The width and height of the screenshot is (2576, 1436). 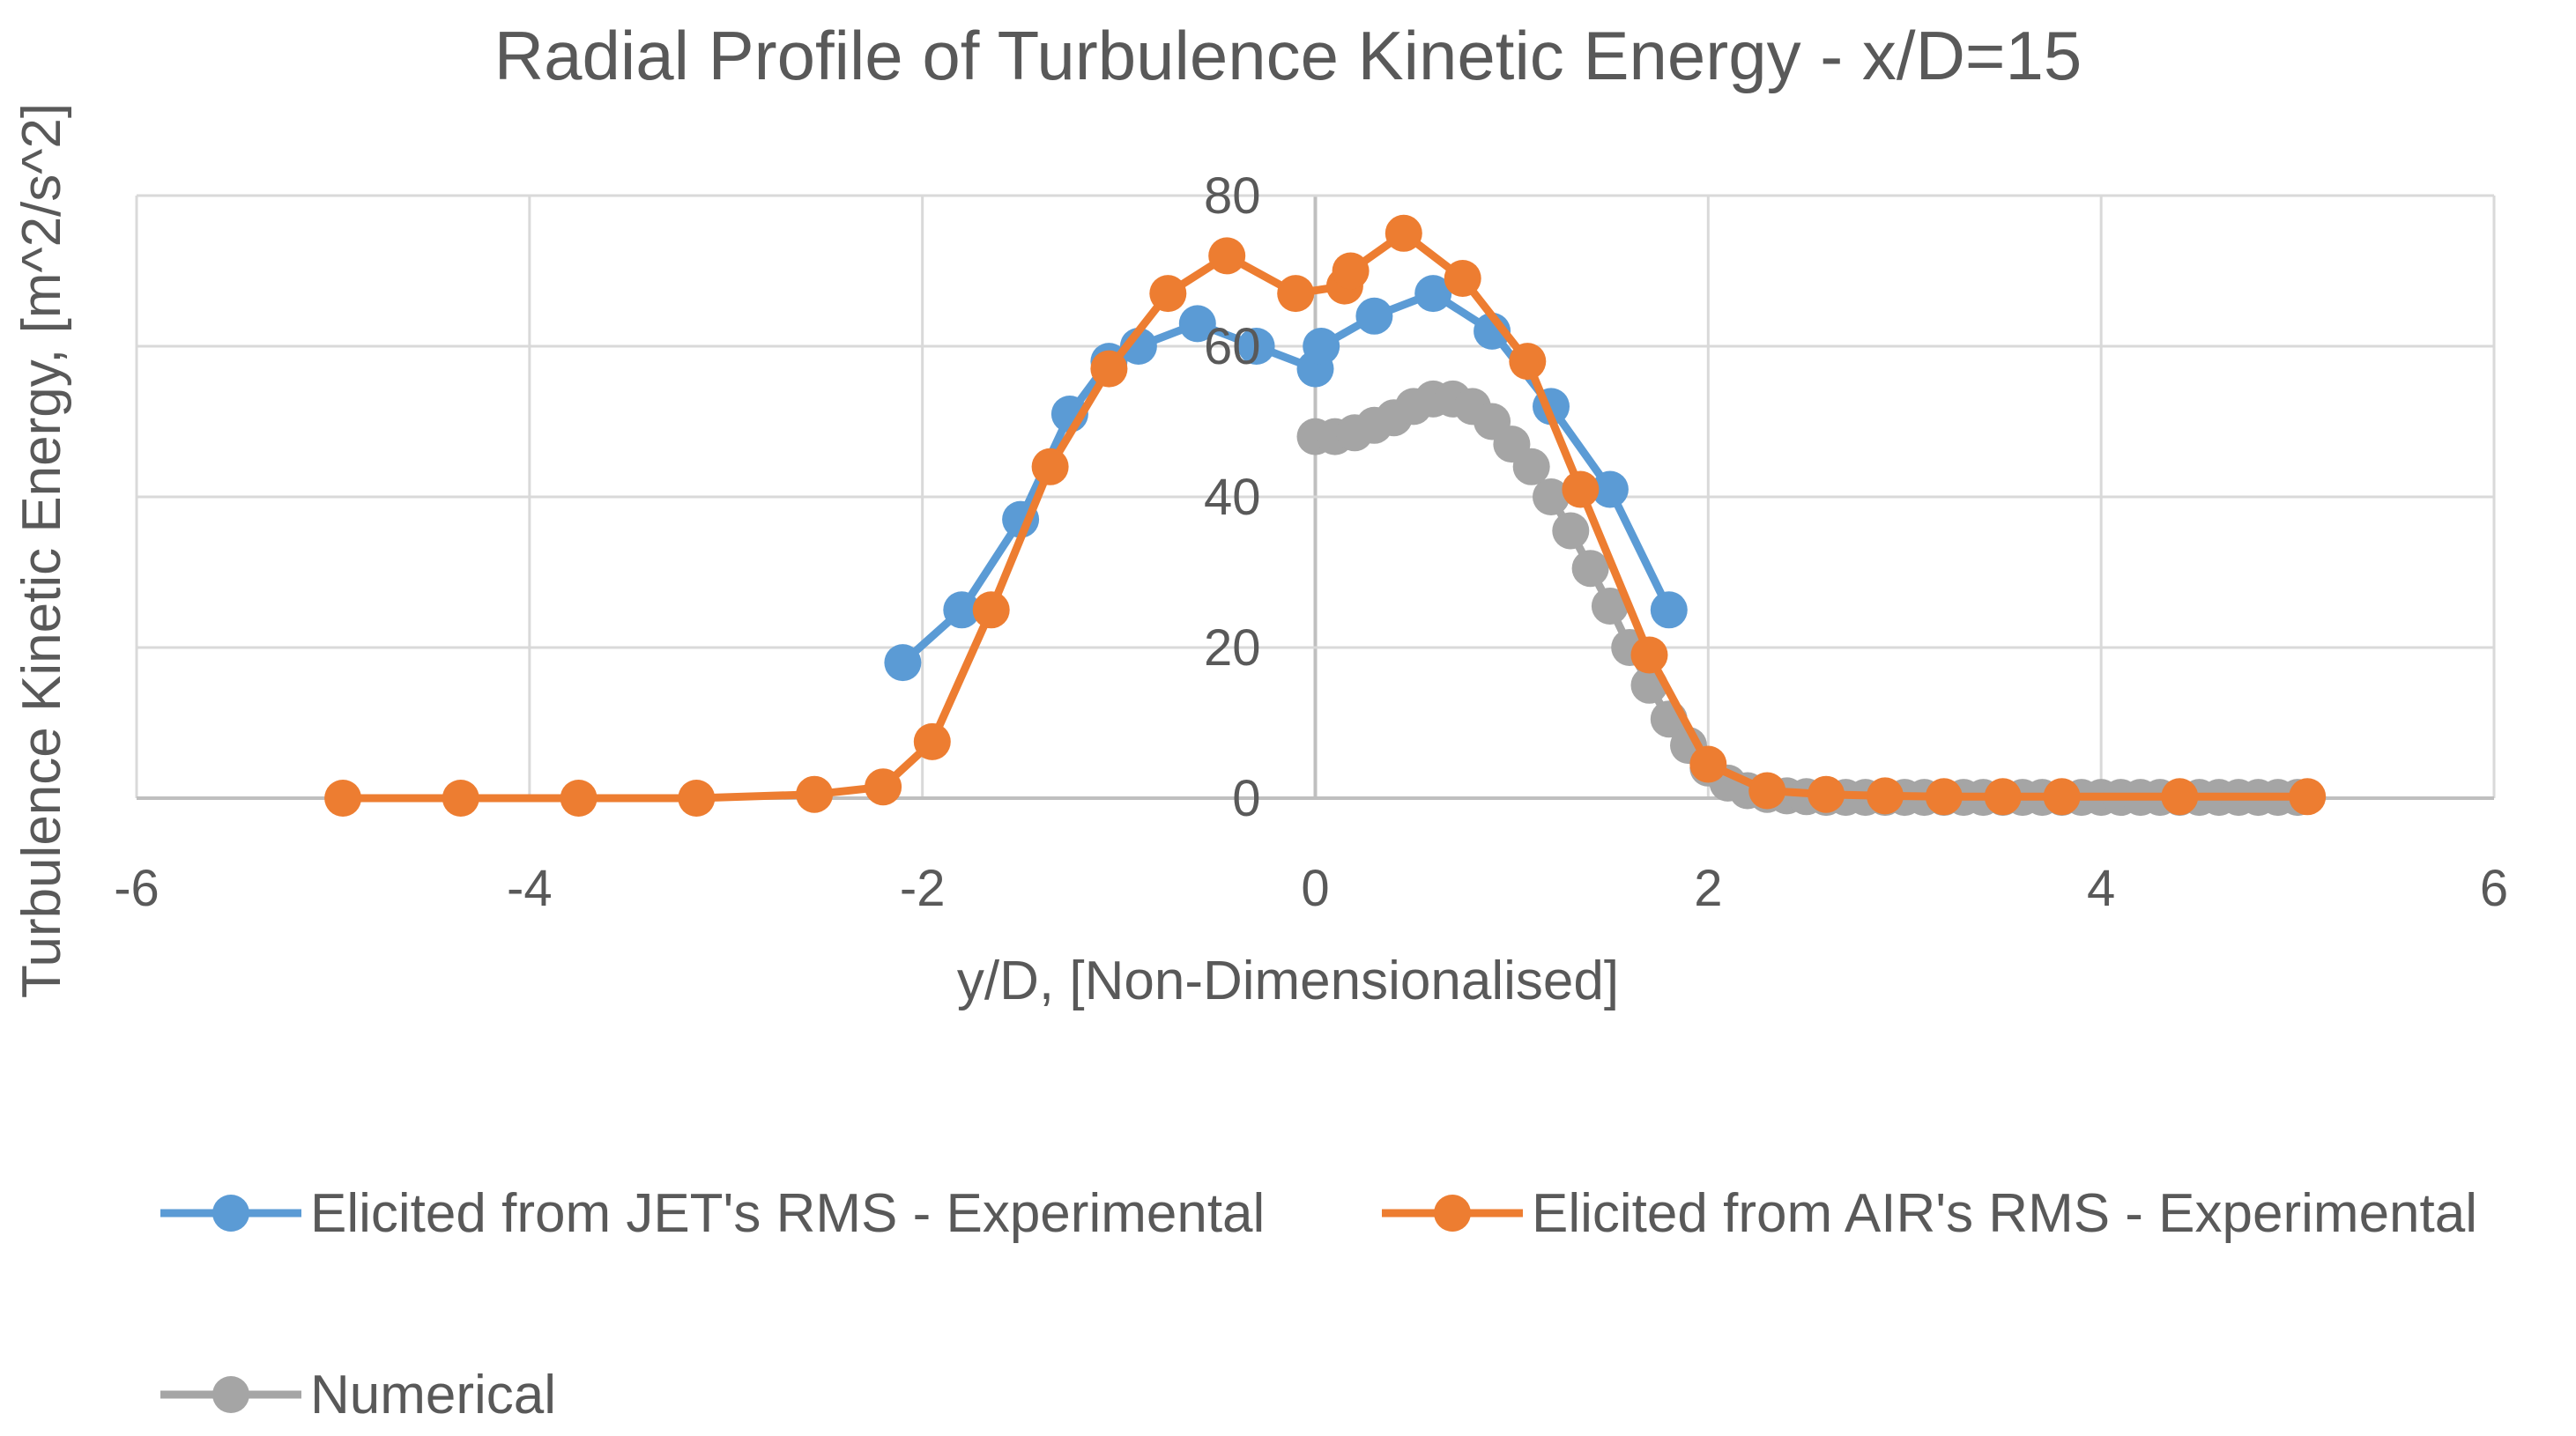 I want to click on y-tick-label: 0, so click(x=1246, y=798).